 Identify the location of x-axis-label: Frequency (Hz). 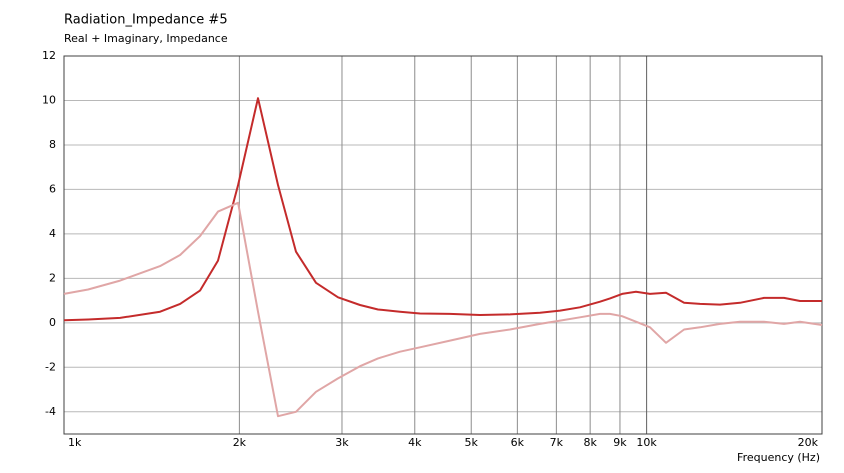
(778, 457).